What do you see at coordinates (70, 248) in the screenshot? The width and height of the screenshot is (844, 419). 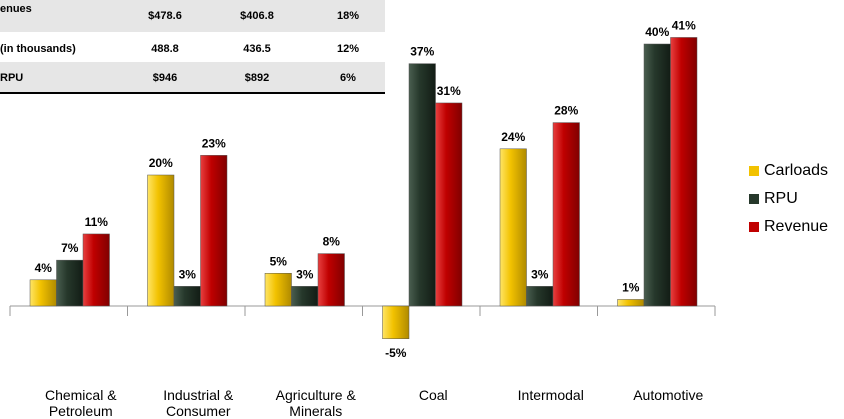 I see `data-label: 7%` at bounding box center [70, 248].